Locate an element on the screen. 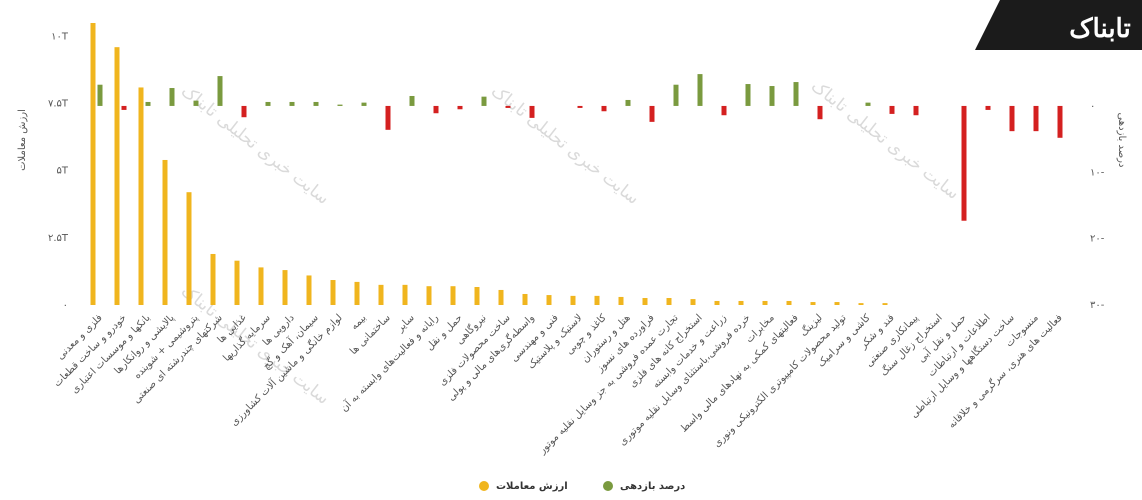 The image size is (1142, 500). y2-tick-label: ۲۰- is located at coordinates (1097, 239).